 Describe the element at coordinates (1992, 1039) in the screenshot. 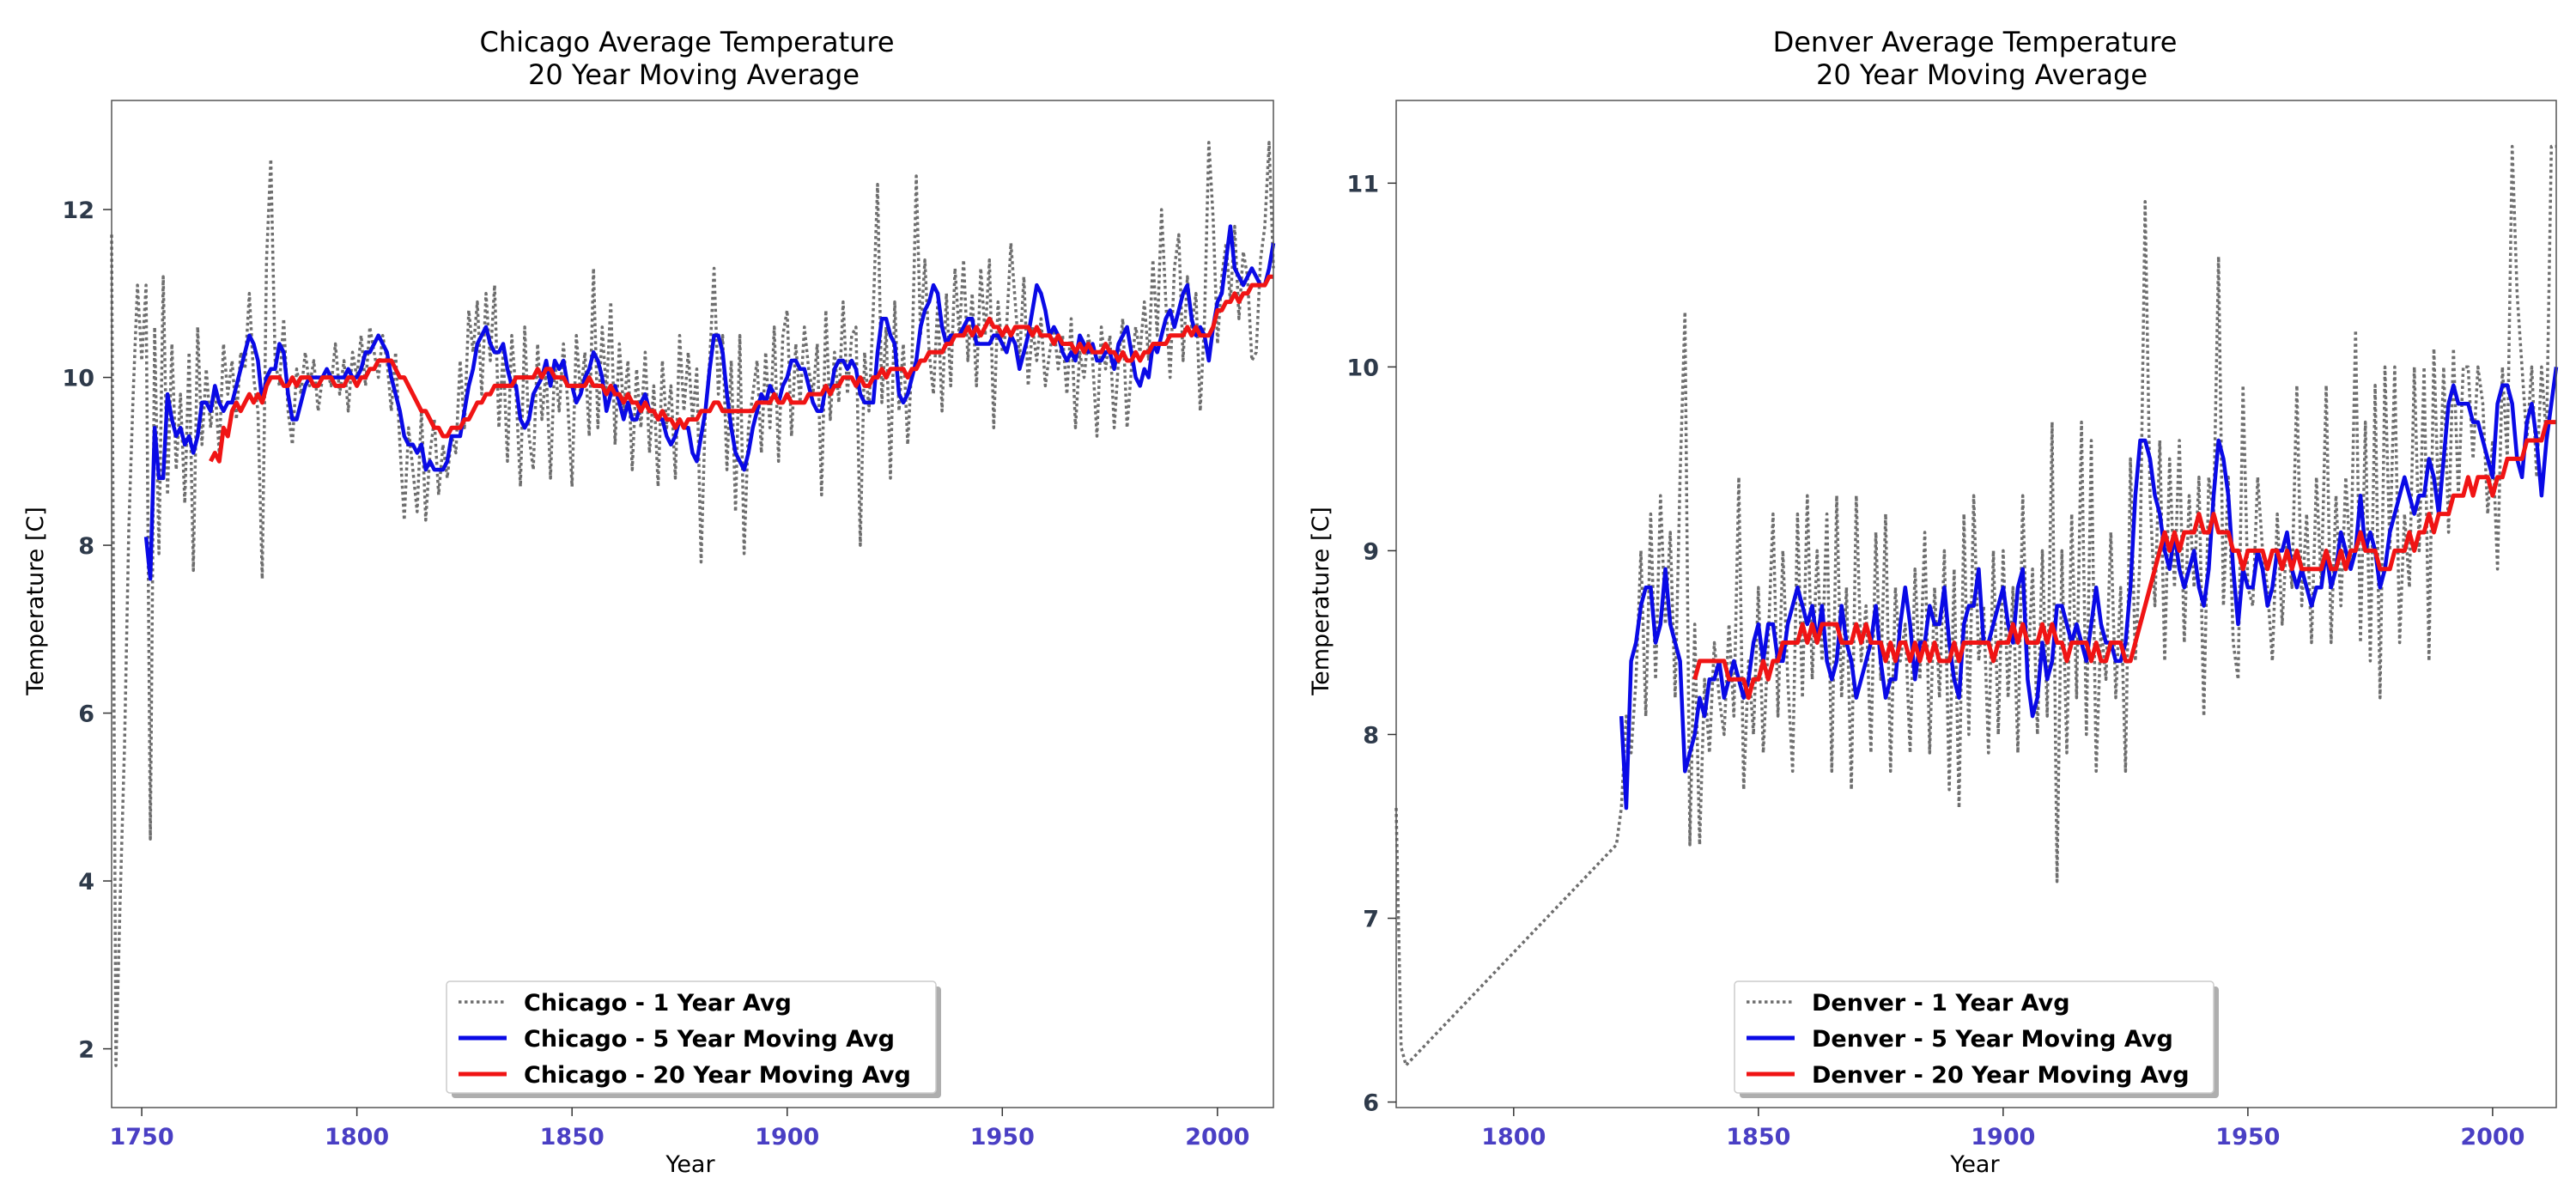

I see `legend-label: Denver - 5 Year Moving Avg` at that location.